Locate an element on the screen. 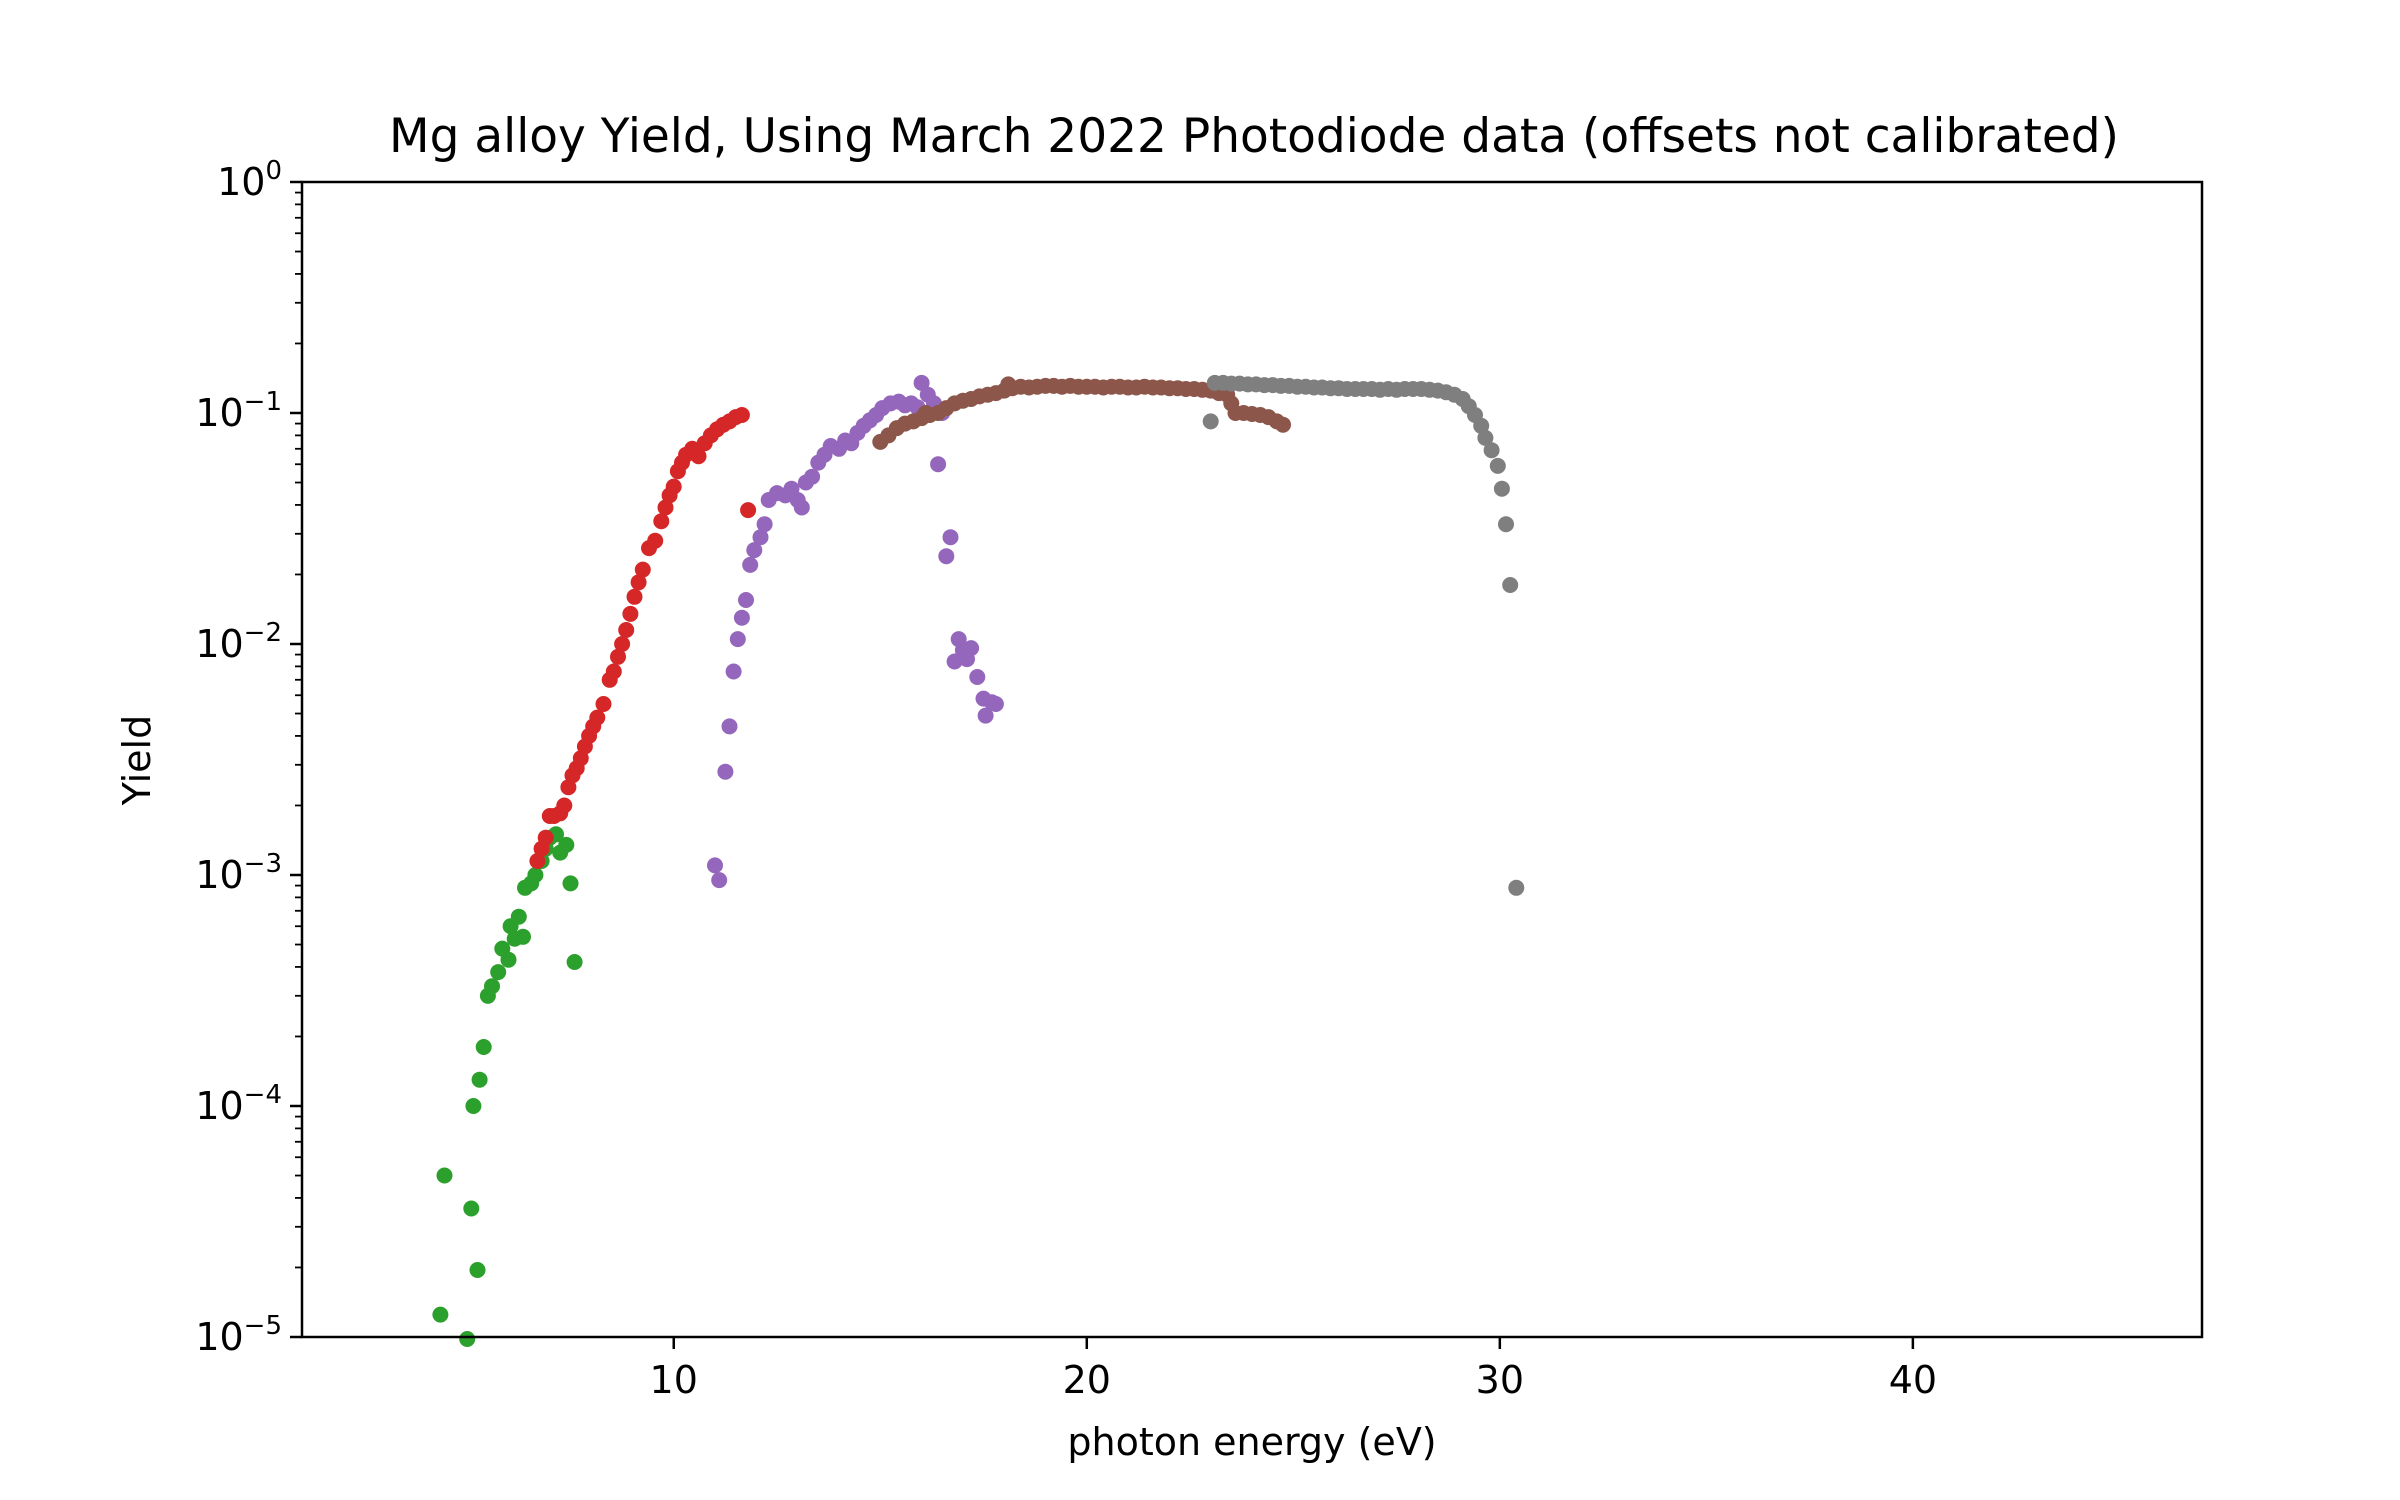  y-axis-label: Yield is located at coordinates (137, 760).